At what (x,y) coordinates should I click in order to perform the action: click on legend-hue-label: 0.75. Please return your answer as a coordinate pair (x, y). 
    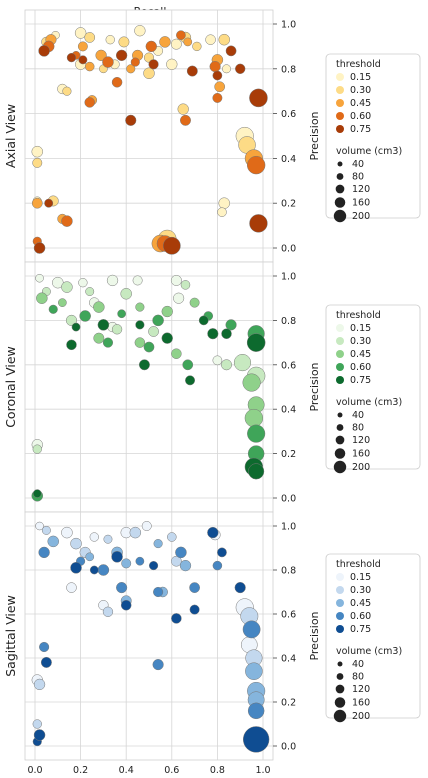
    Looking at the image, I should click on (360, 629).